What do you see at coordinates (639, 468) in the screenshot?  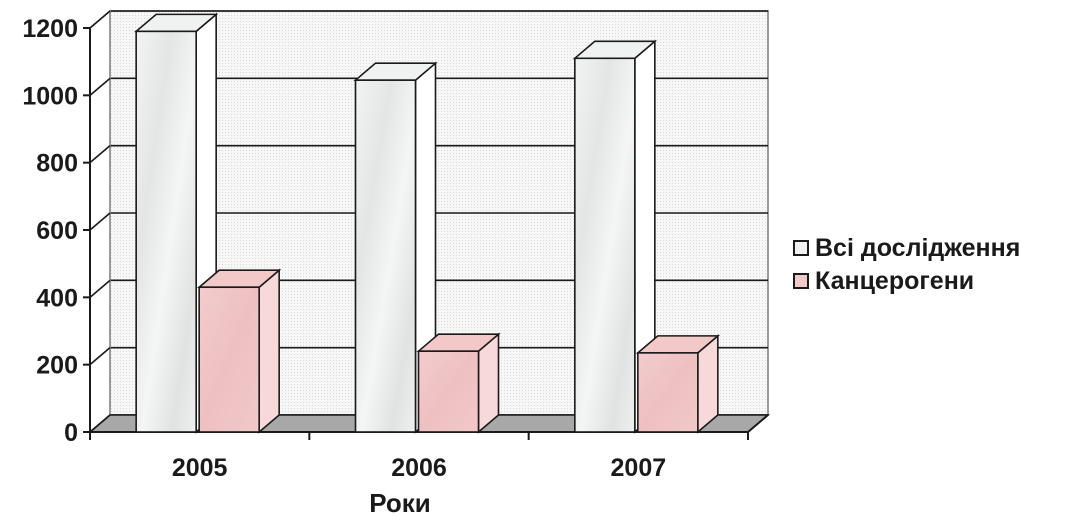 I see `x-tick-label: 2007` at bounding box center [639, 468].